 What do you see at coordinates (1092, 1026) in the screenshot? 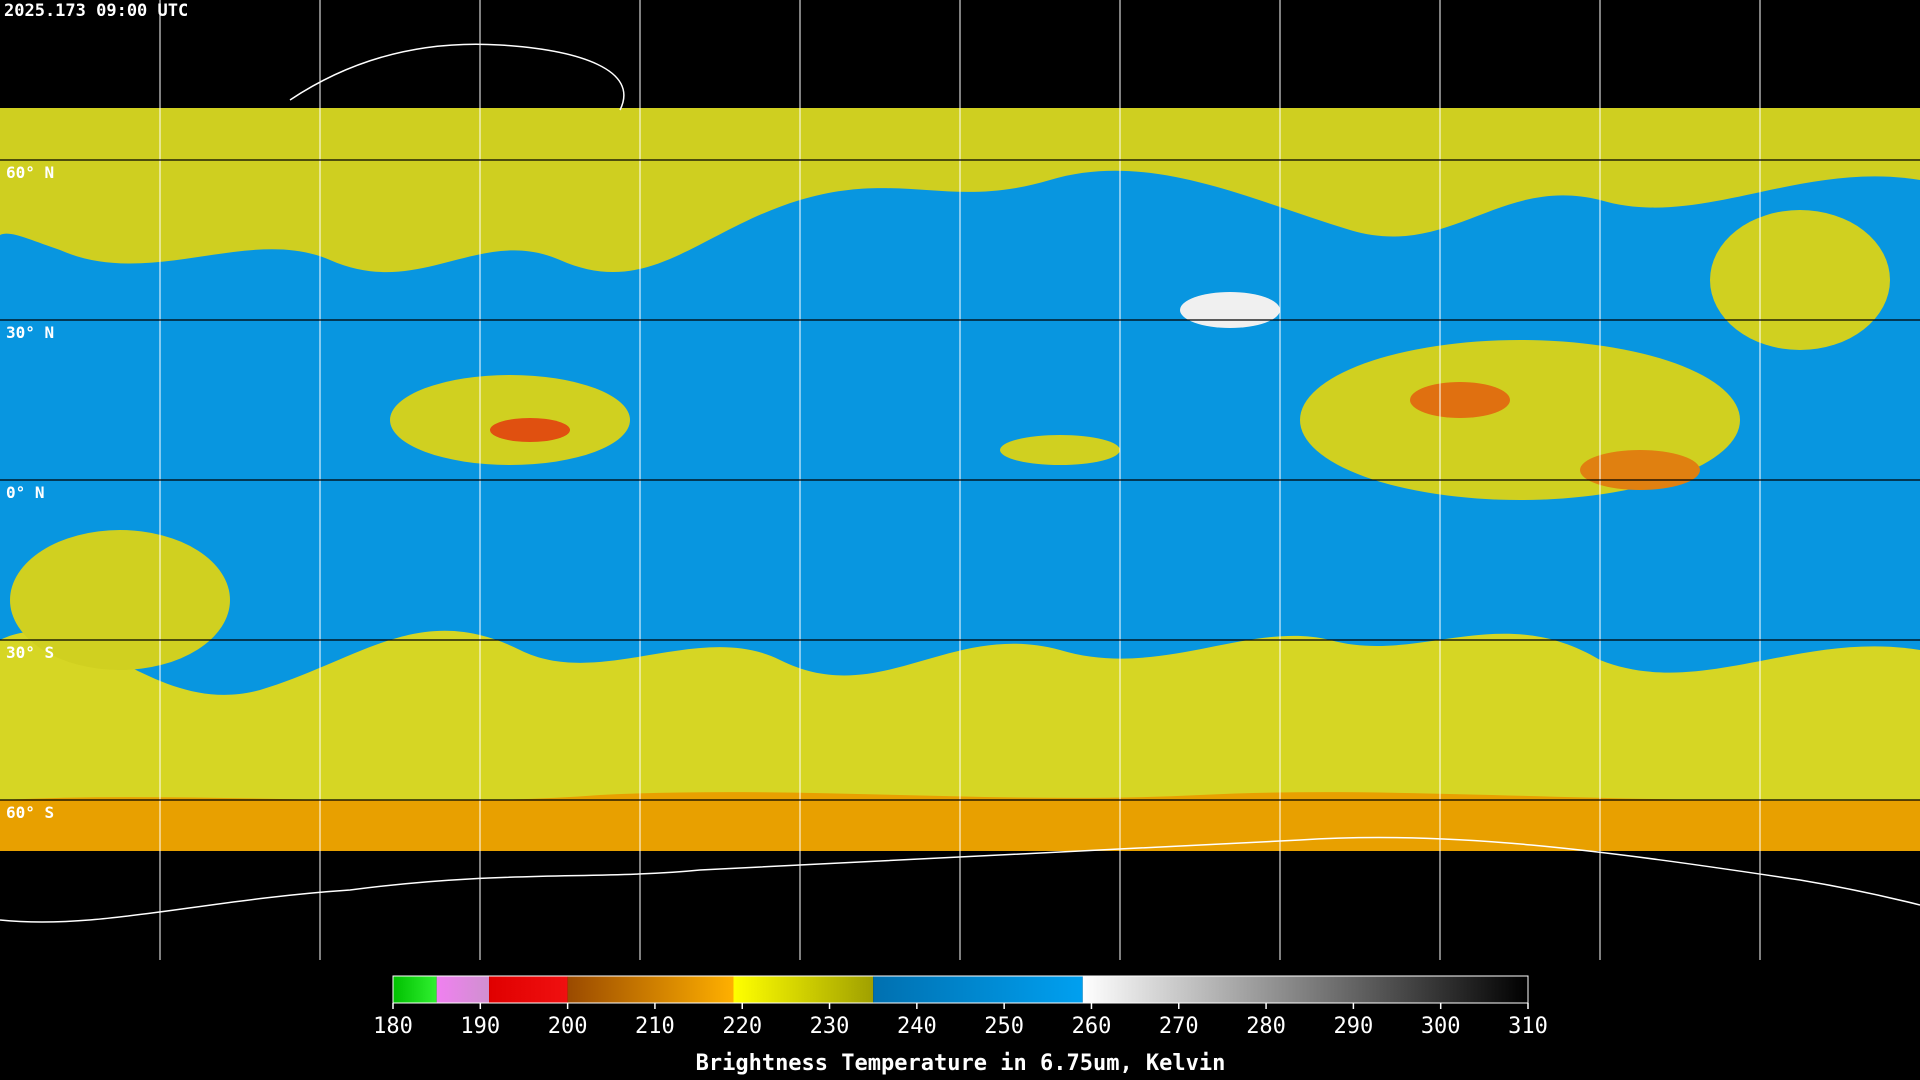
I see `colorbar-tick-label: 260` at bounding box center [1092, 1026].